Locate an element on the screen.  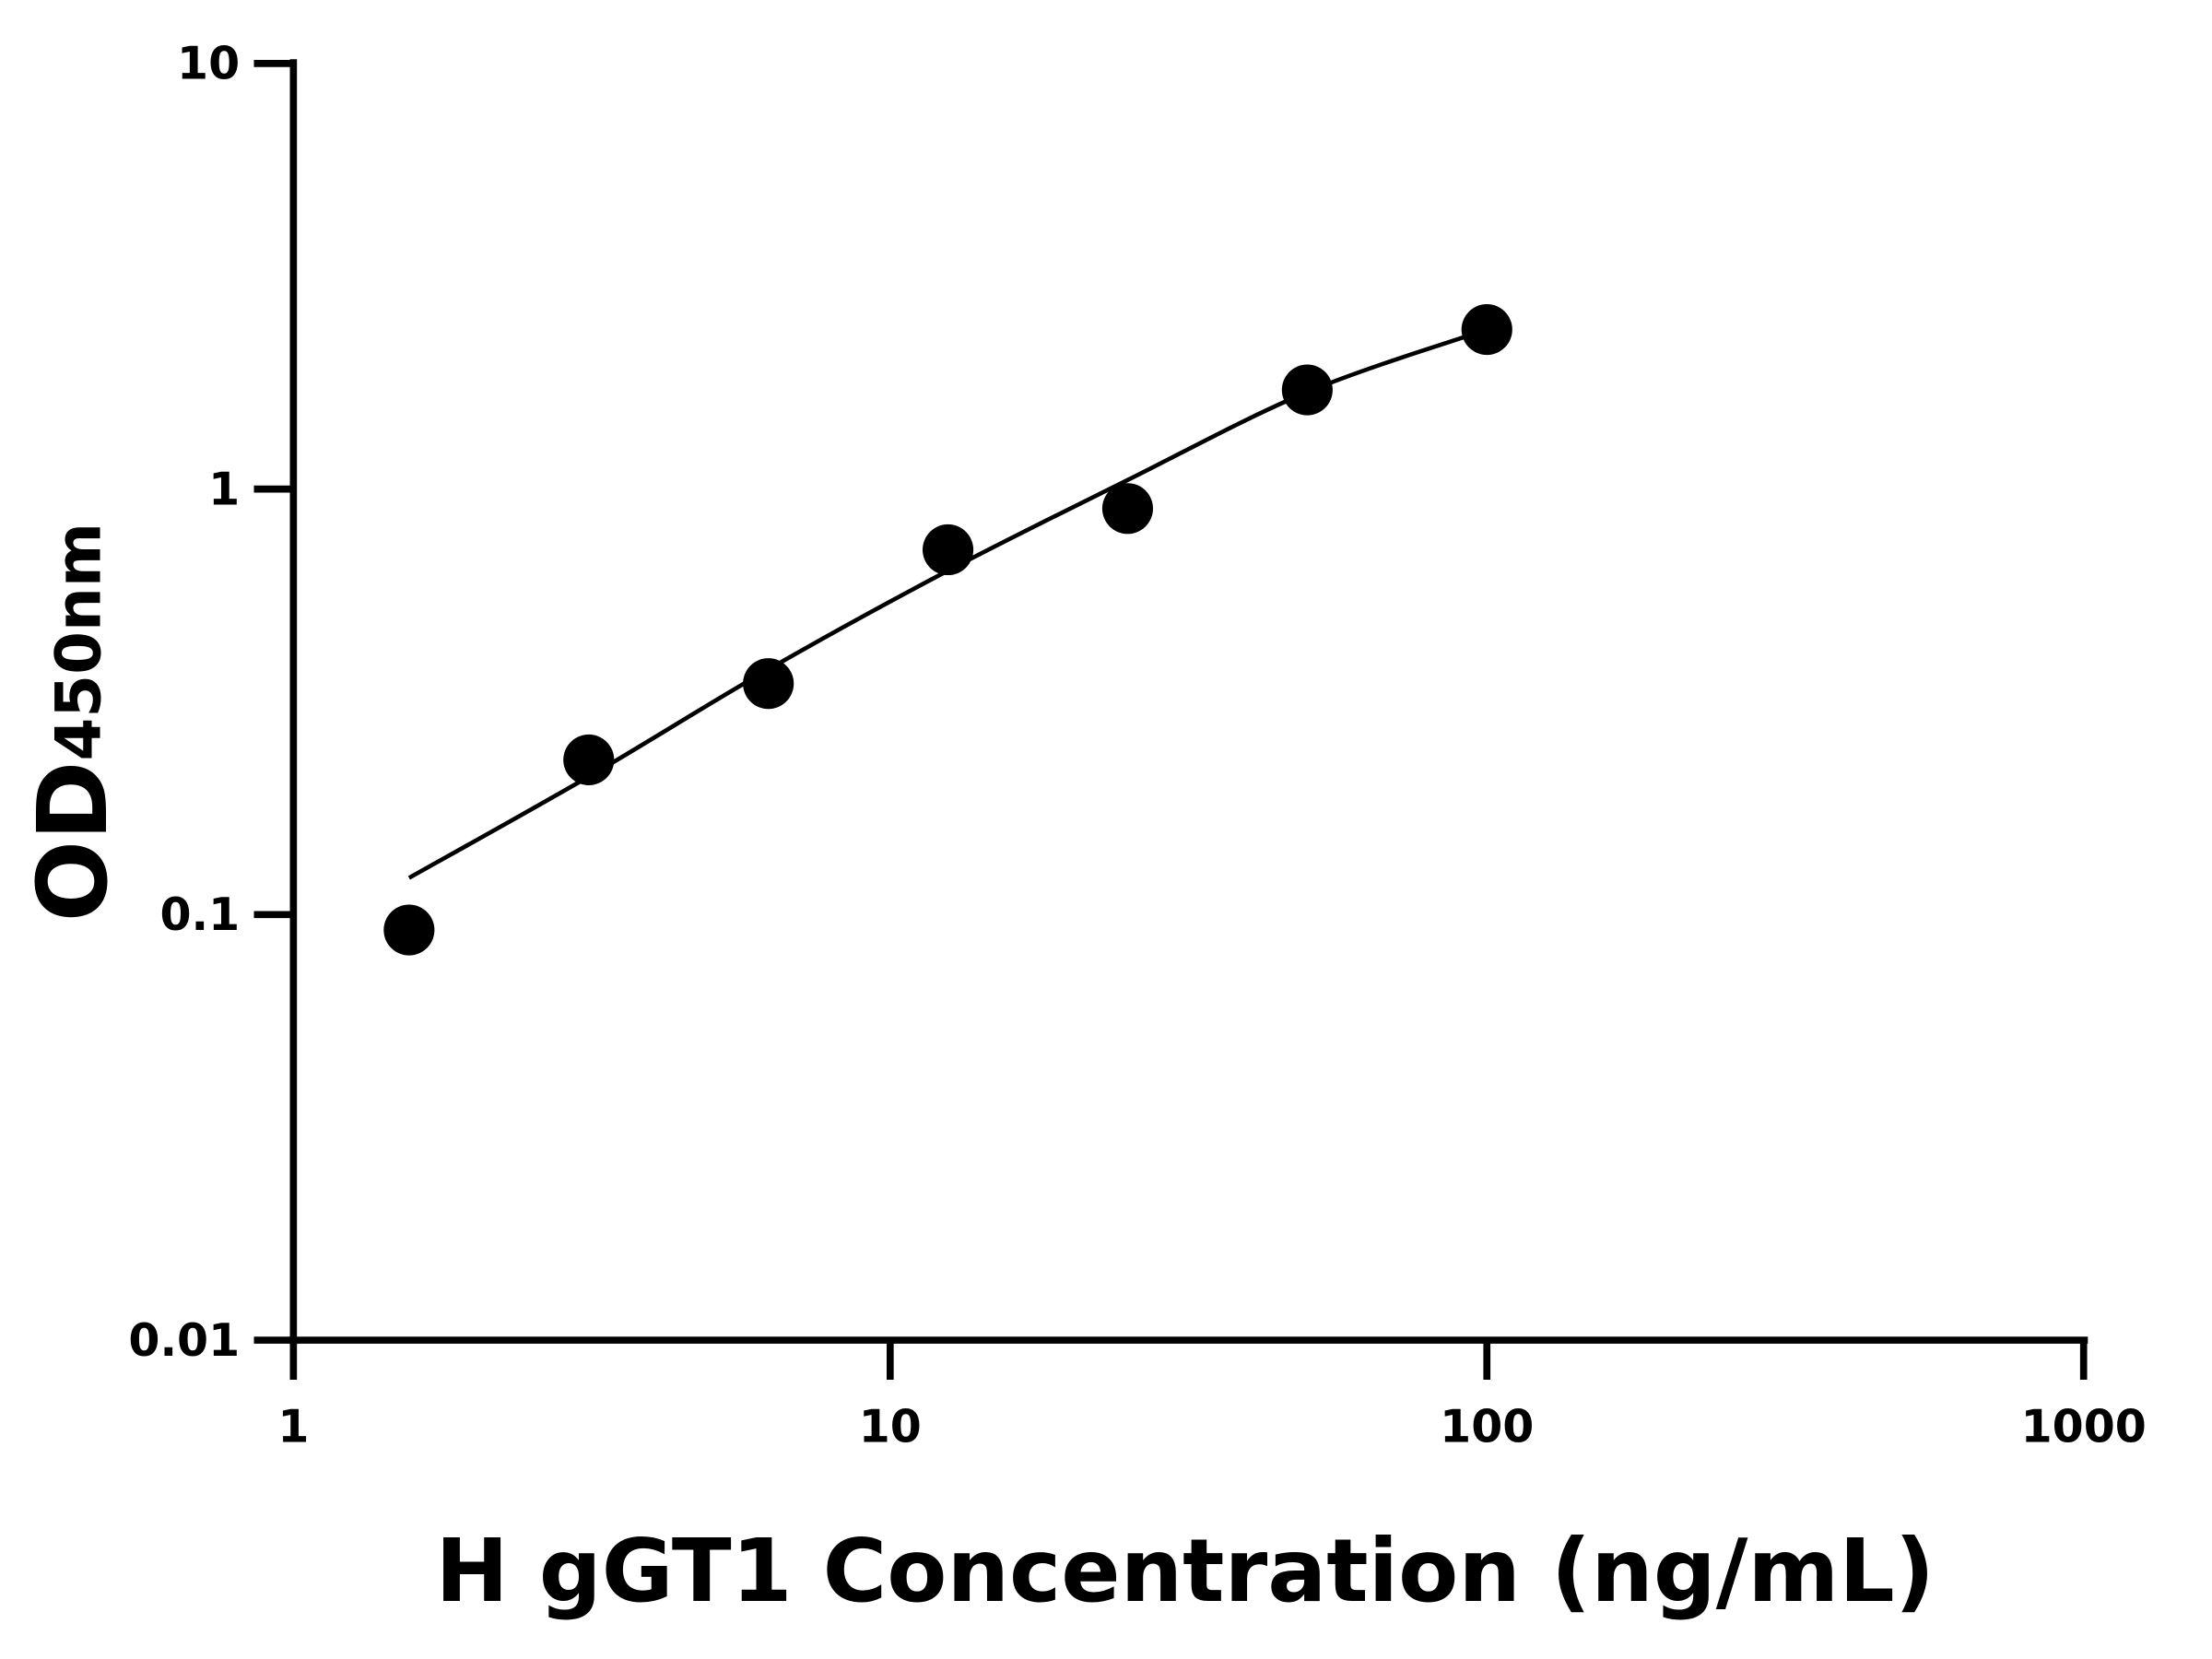
x-tick-label: 1000 is located at coordinates (2084, 1426).